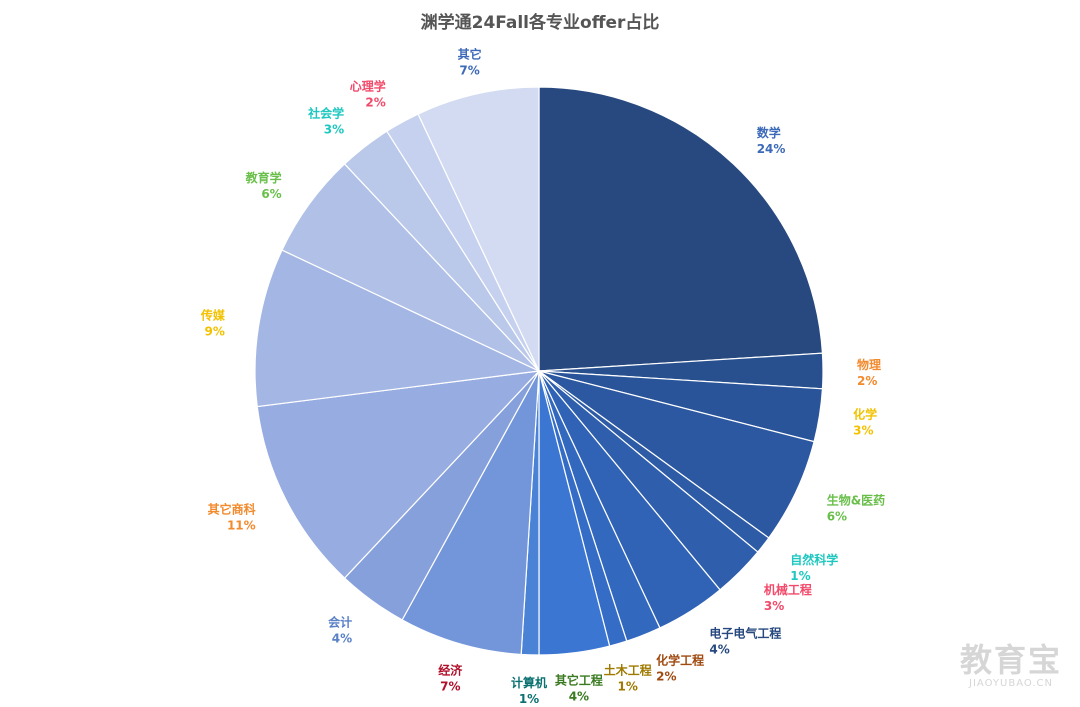  Describe the element at coordinates (800, 576) in the screenshot. I see `slice-percent-label-4: 1%` at that location.